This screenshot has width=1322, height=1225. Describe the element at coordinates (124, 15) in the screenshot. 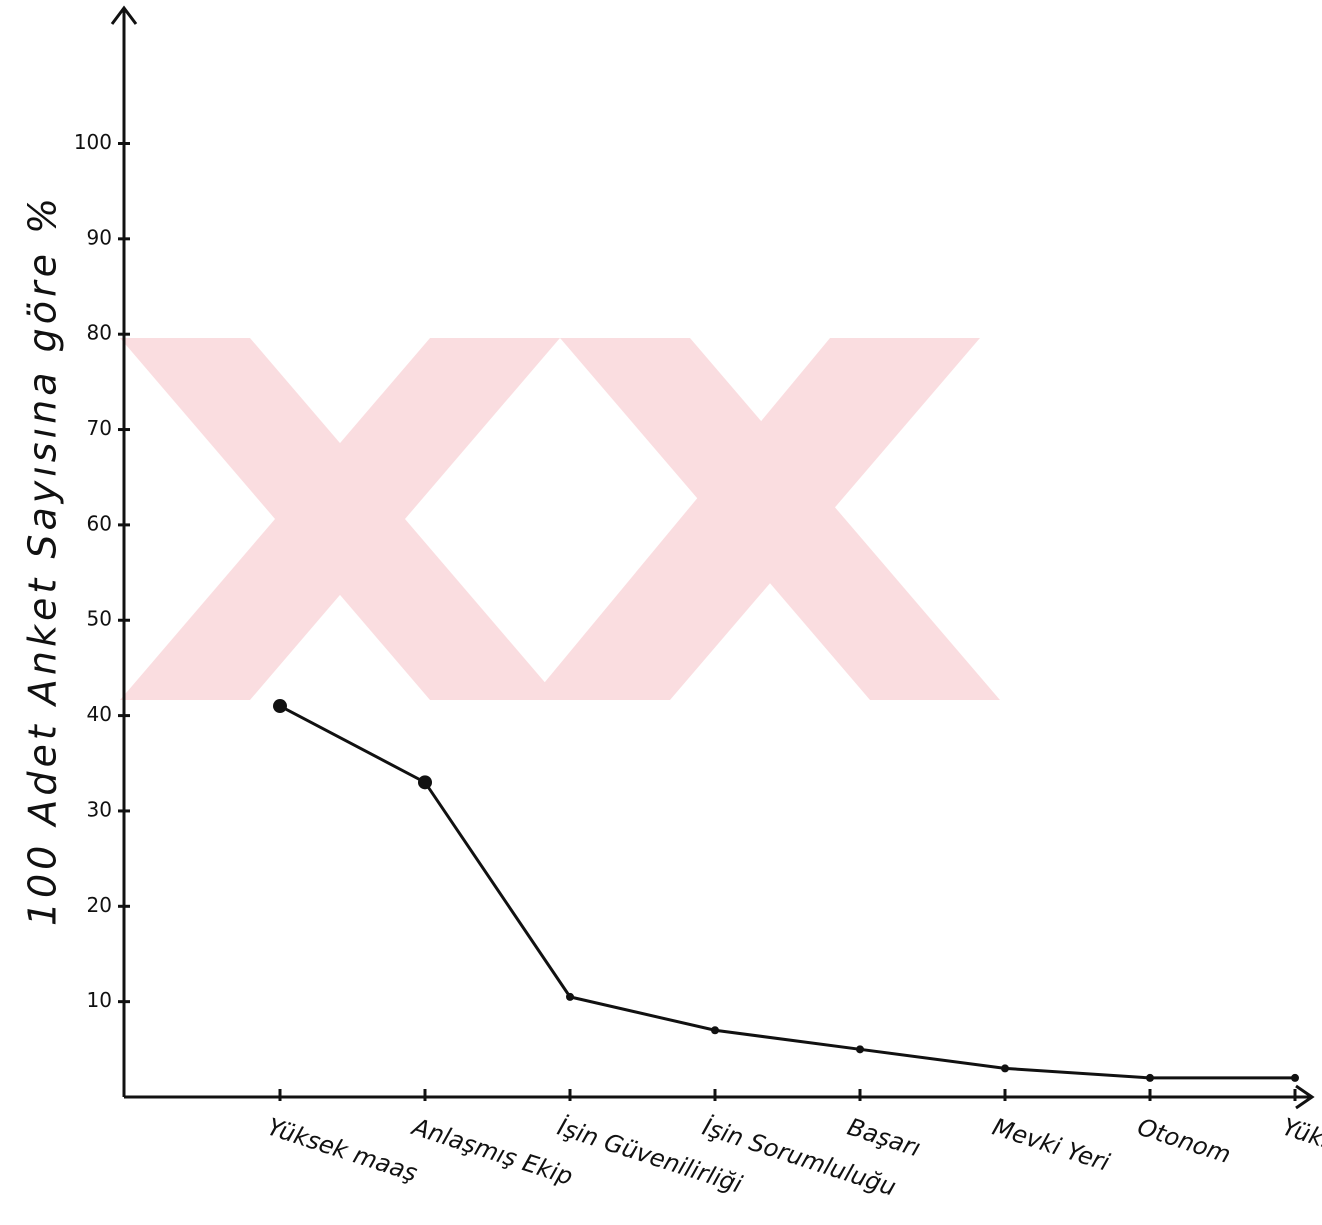

I see `y-axis-arrow` at that location.